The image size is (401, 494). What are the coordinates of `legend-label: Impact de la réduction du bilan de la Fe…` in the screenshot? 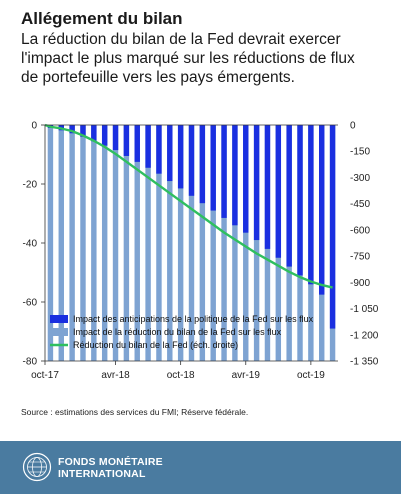 It's located at (177, 332).